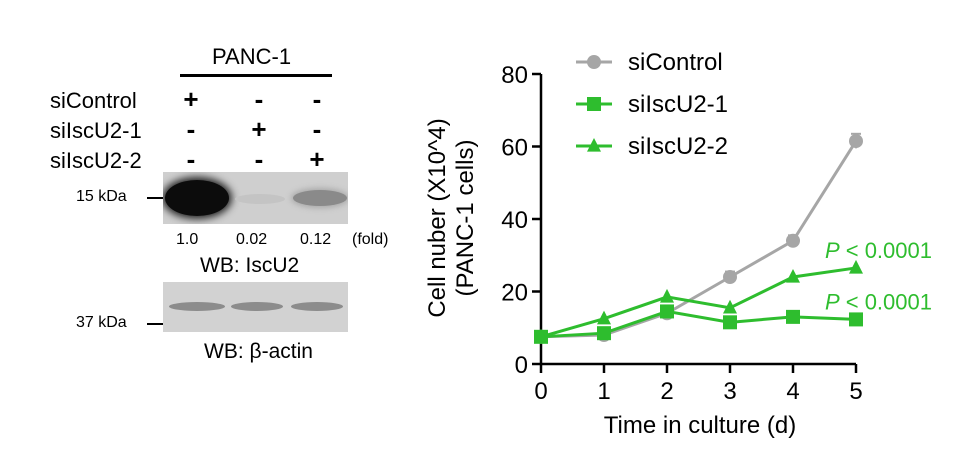 Image resolution: width=978 pixels, height=449 pixels. I want to click on sign-r3-c2: -, so click(259, 159).